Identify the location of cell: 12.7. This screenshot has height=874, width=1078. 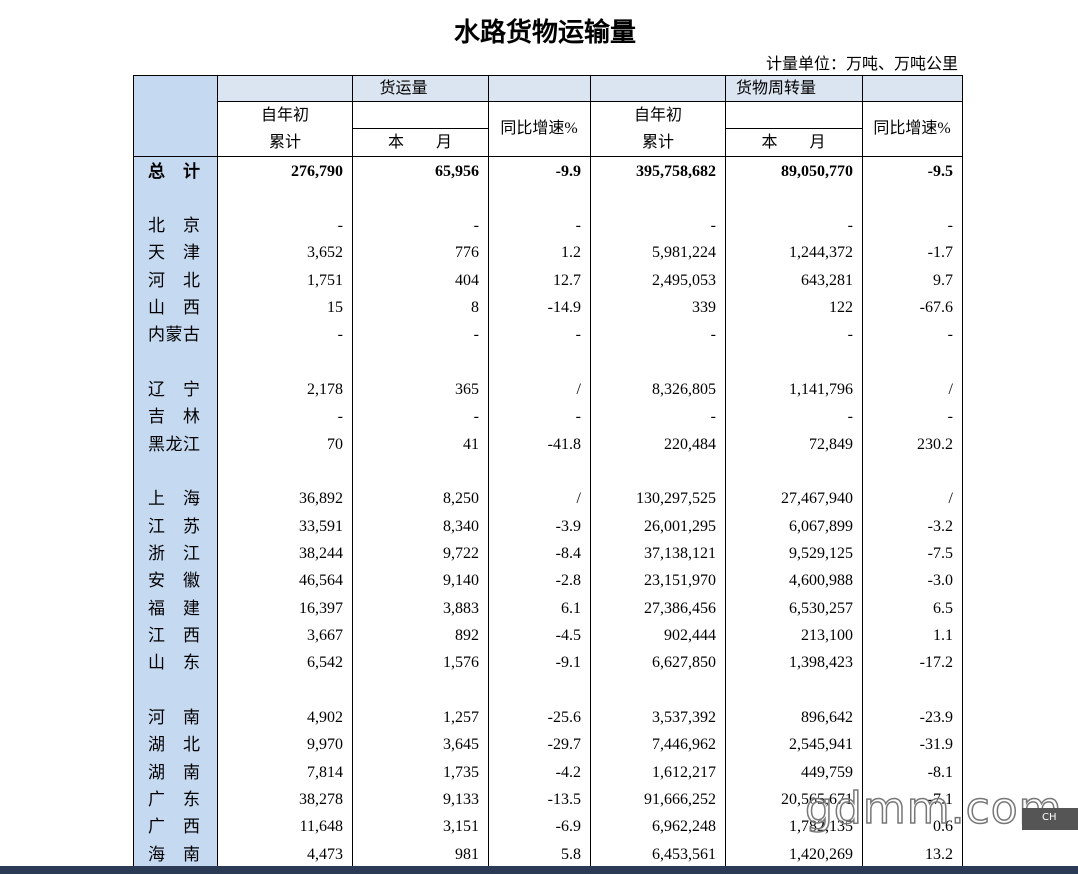
(567, 280).